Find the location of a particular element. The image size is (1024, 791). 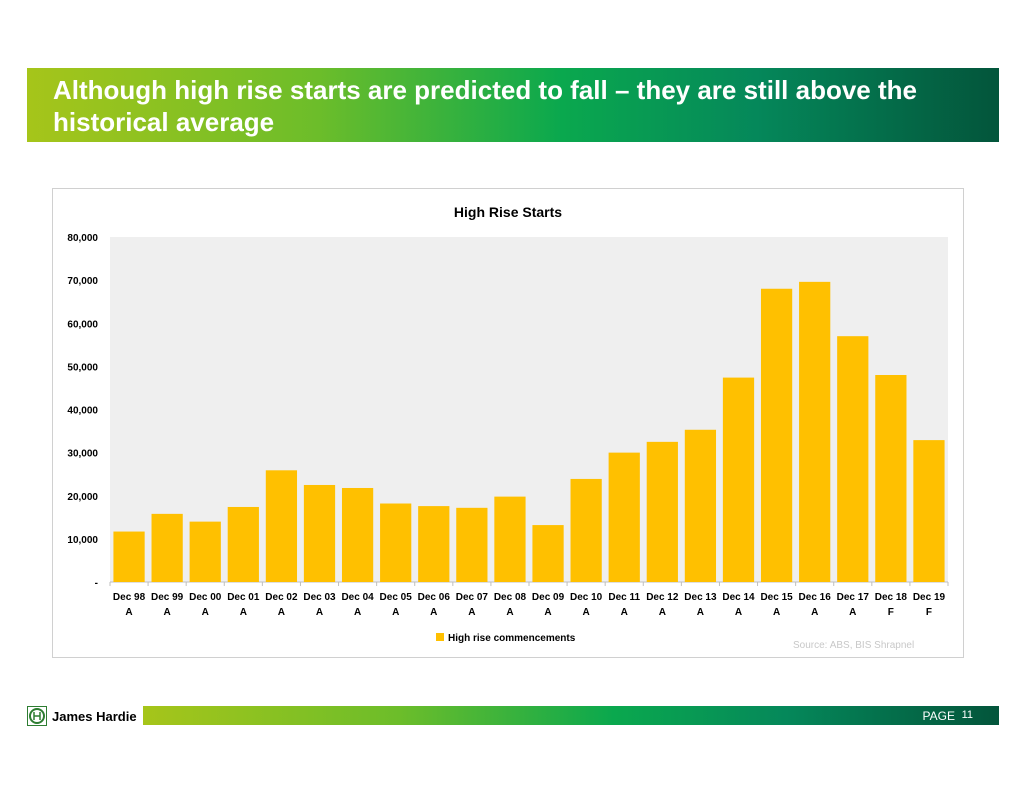

y-tick-label: 10,000 is located at coordinates (82, 540).